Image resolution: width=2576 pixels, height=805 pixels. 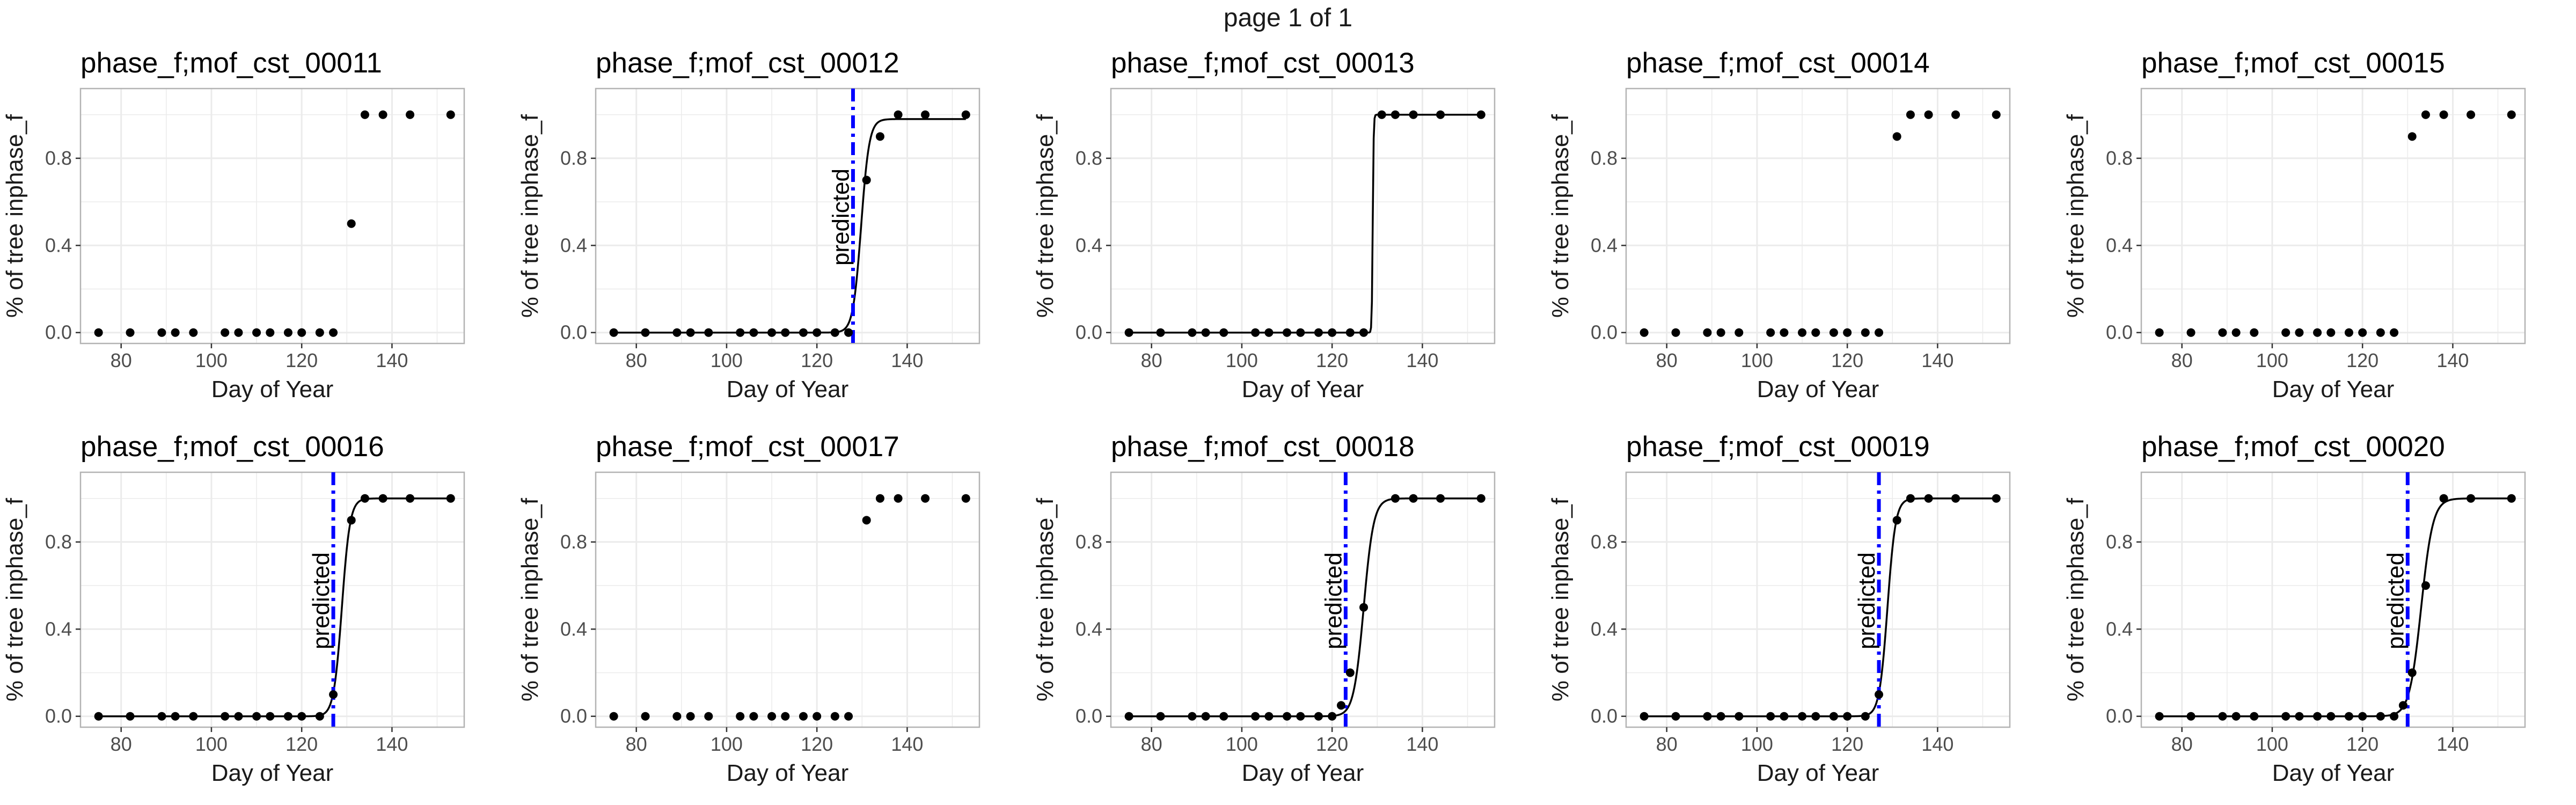 What do you see at coordinates (232, 447) in the screenshot?
I see `panel-title: phase_f;mof_cst_00016` at bounding box center [232, 447].